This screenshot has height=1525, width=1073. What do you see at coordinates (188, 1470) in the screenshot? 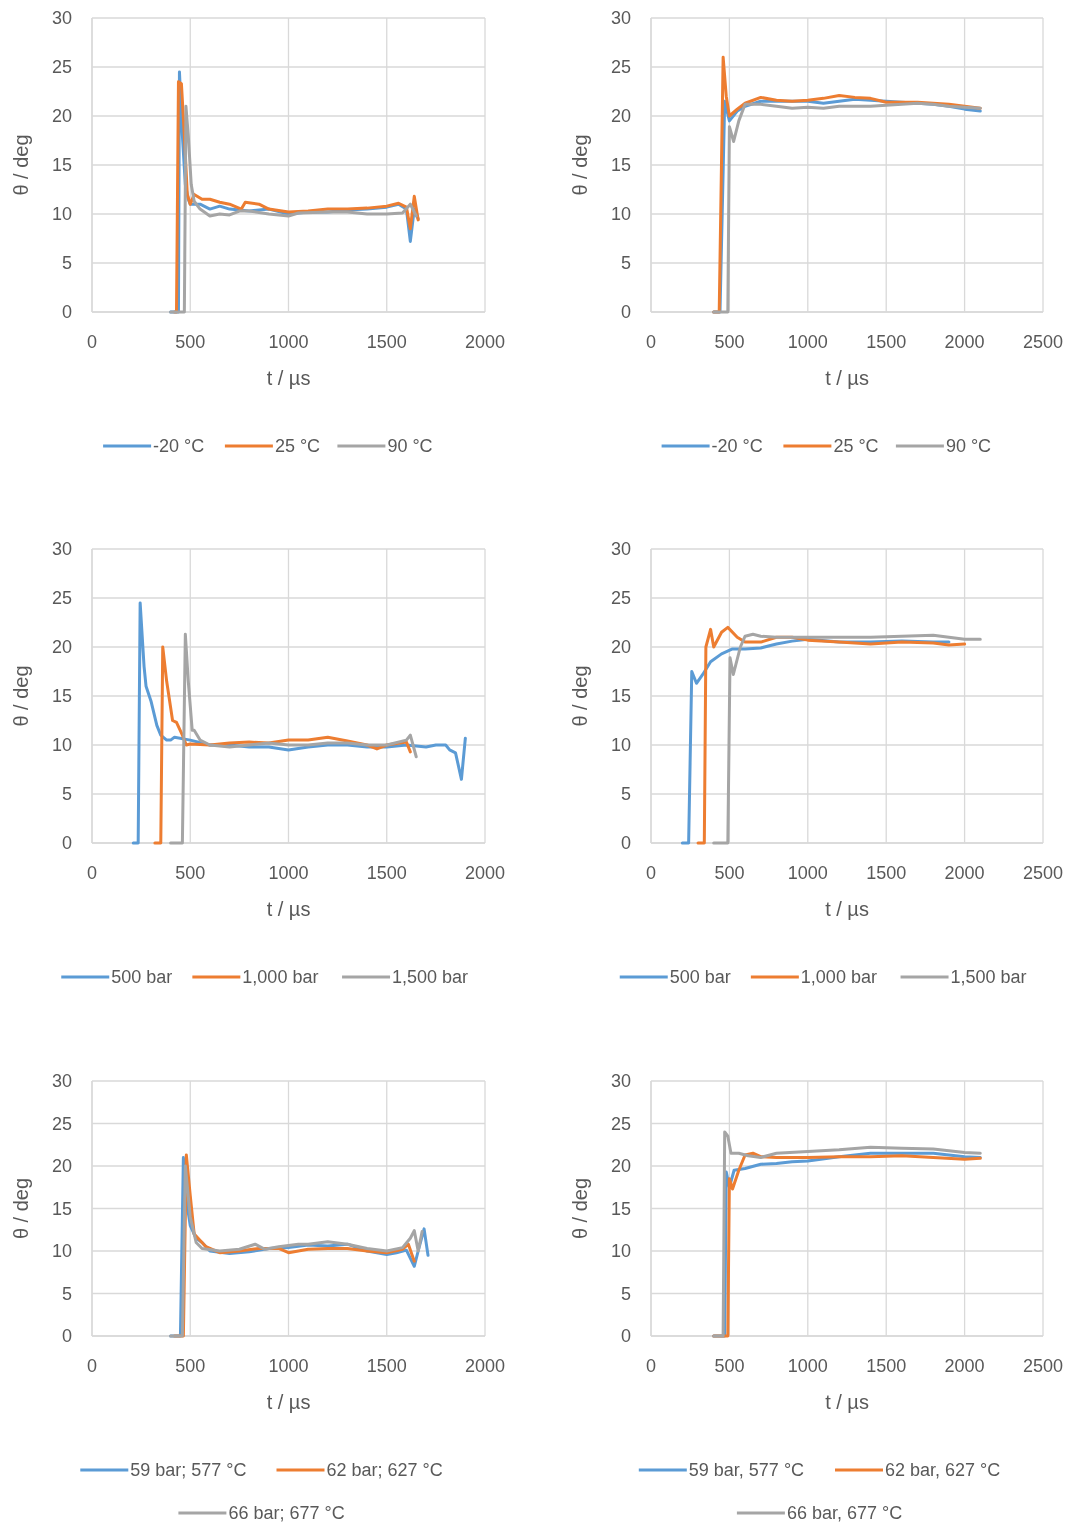
I see `legend-label: 59 bar; 577 °C` at bounding box center [188, 1470].